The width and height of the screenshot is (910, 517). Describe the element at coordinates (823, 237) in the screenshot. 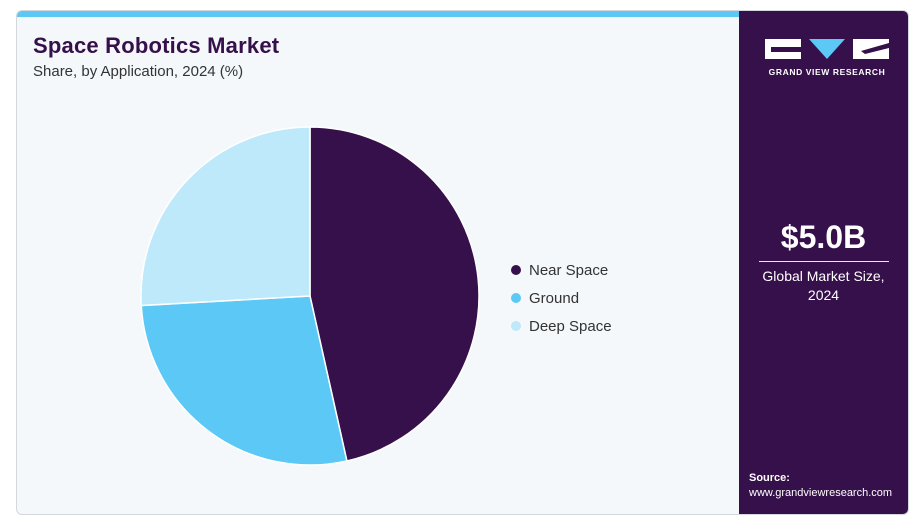

I see `market-value: $5.0B` at that location.